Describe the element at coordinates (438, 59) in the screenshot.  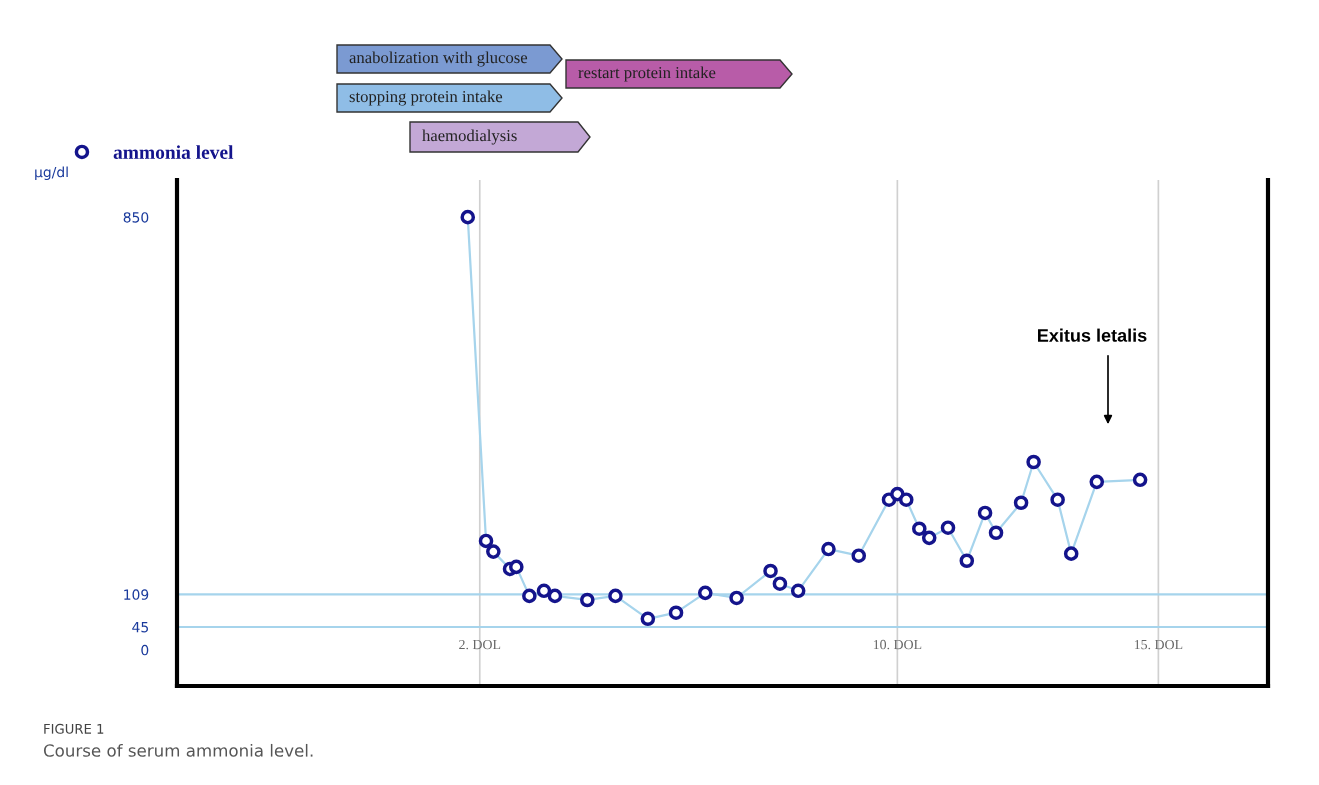
I see `text: anabolization with glucose` at that location.